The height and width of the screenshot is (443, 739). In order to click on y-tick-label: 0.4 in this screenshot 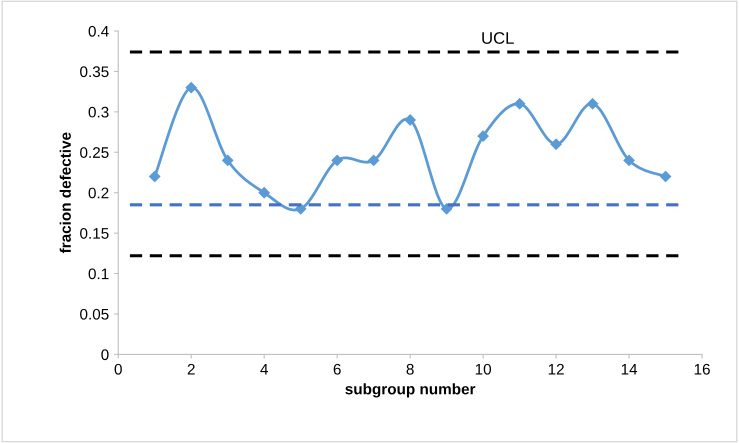, I will do `click(98, 31)`.